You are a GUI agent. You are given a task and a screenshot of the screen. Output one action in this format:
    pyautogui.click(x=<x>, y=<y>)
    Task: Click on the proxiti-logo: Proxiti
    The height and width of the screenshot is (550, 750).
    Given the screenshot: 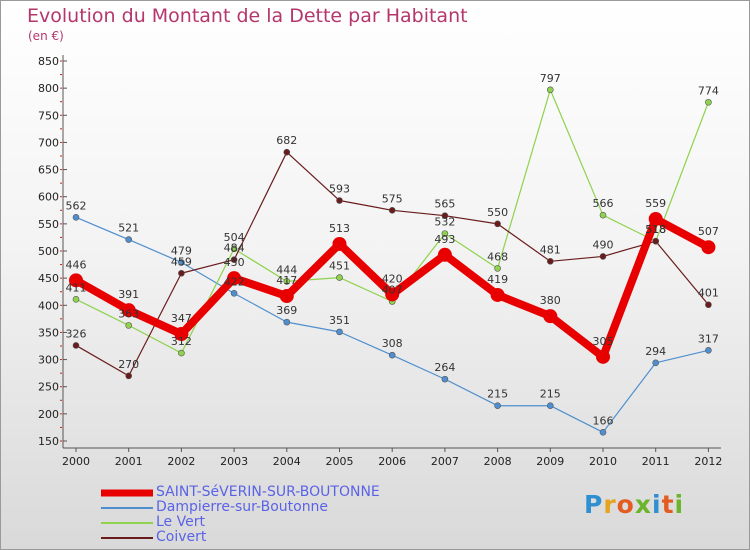 What is the action you would take?
    pyautogui.click(x=634, y=504)
    